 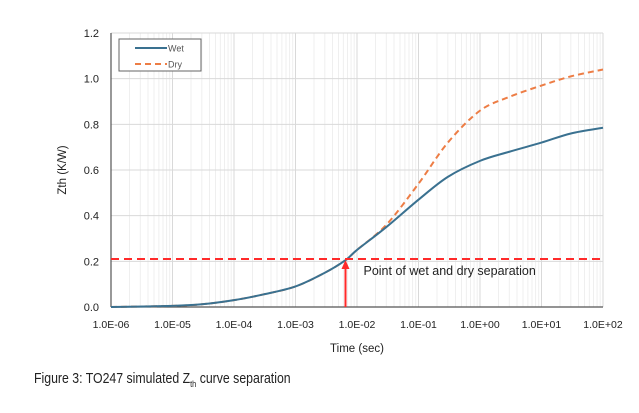 I want to click on legend-label-dry: Dry, so click(x=175, y=65).